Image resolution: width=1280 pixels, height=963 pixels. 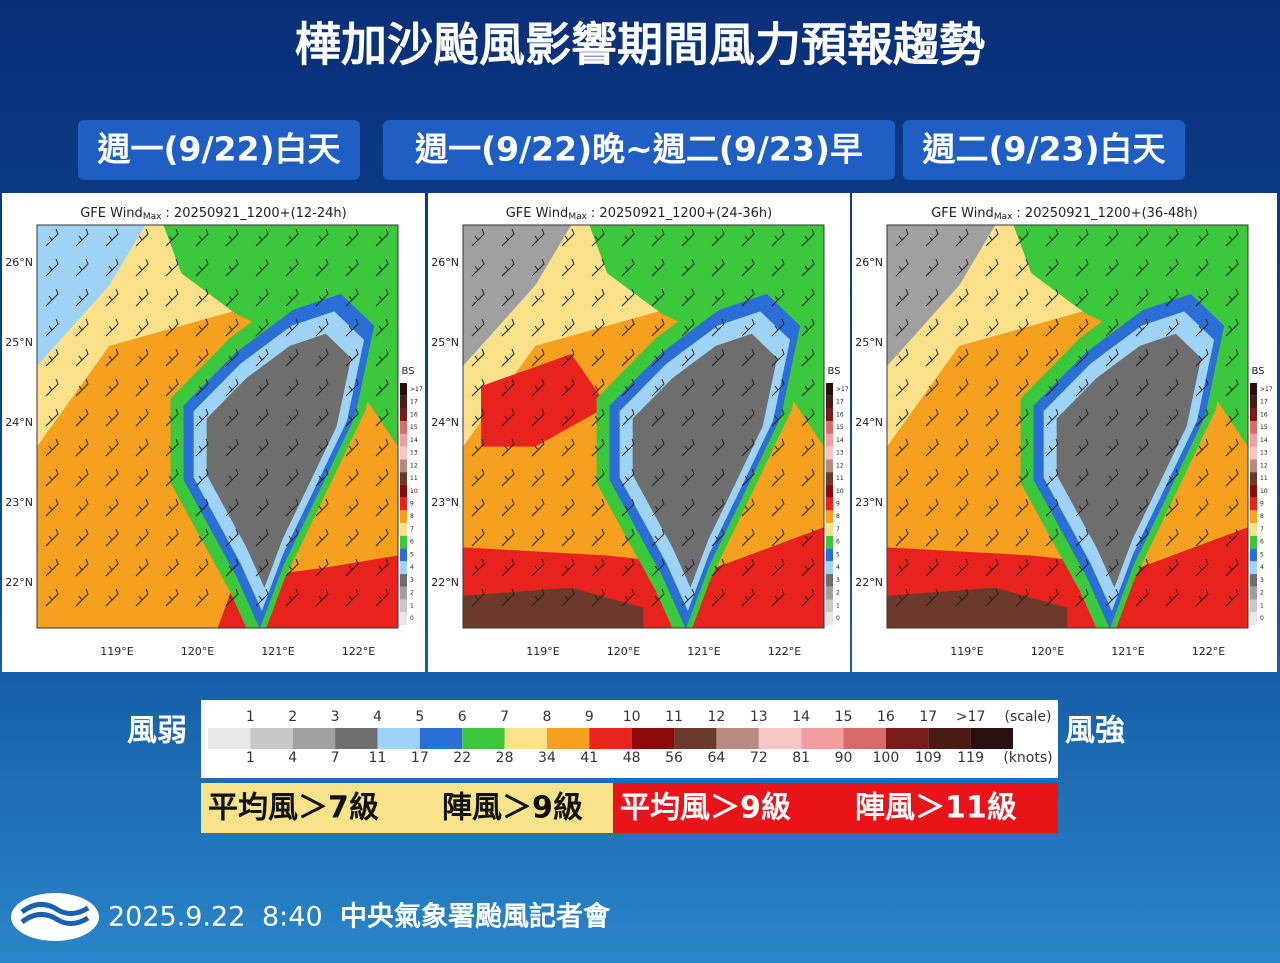 What do you see at coordinates (358, 651) in the screenshot?
I see `lon-label: 122°E` at bounding box center [358, 651].